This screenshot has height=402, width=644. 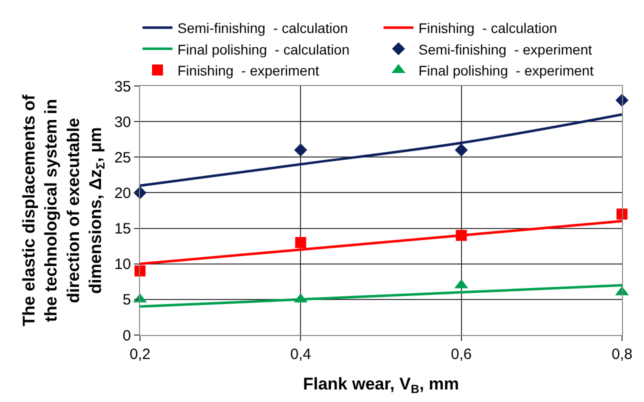 I want to click on y-tick-label: 5, so click(x=126, y=300).